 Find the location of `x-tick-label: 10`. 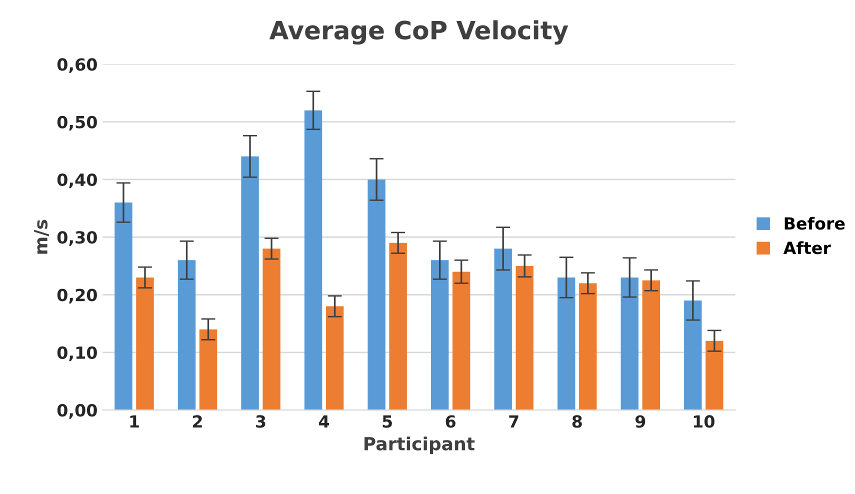

x-tick-label: 10 is located at coordinates (704, 421).